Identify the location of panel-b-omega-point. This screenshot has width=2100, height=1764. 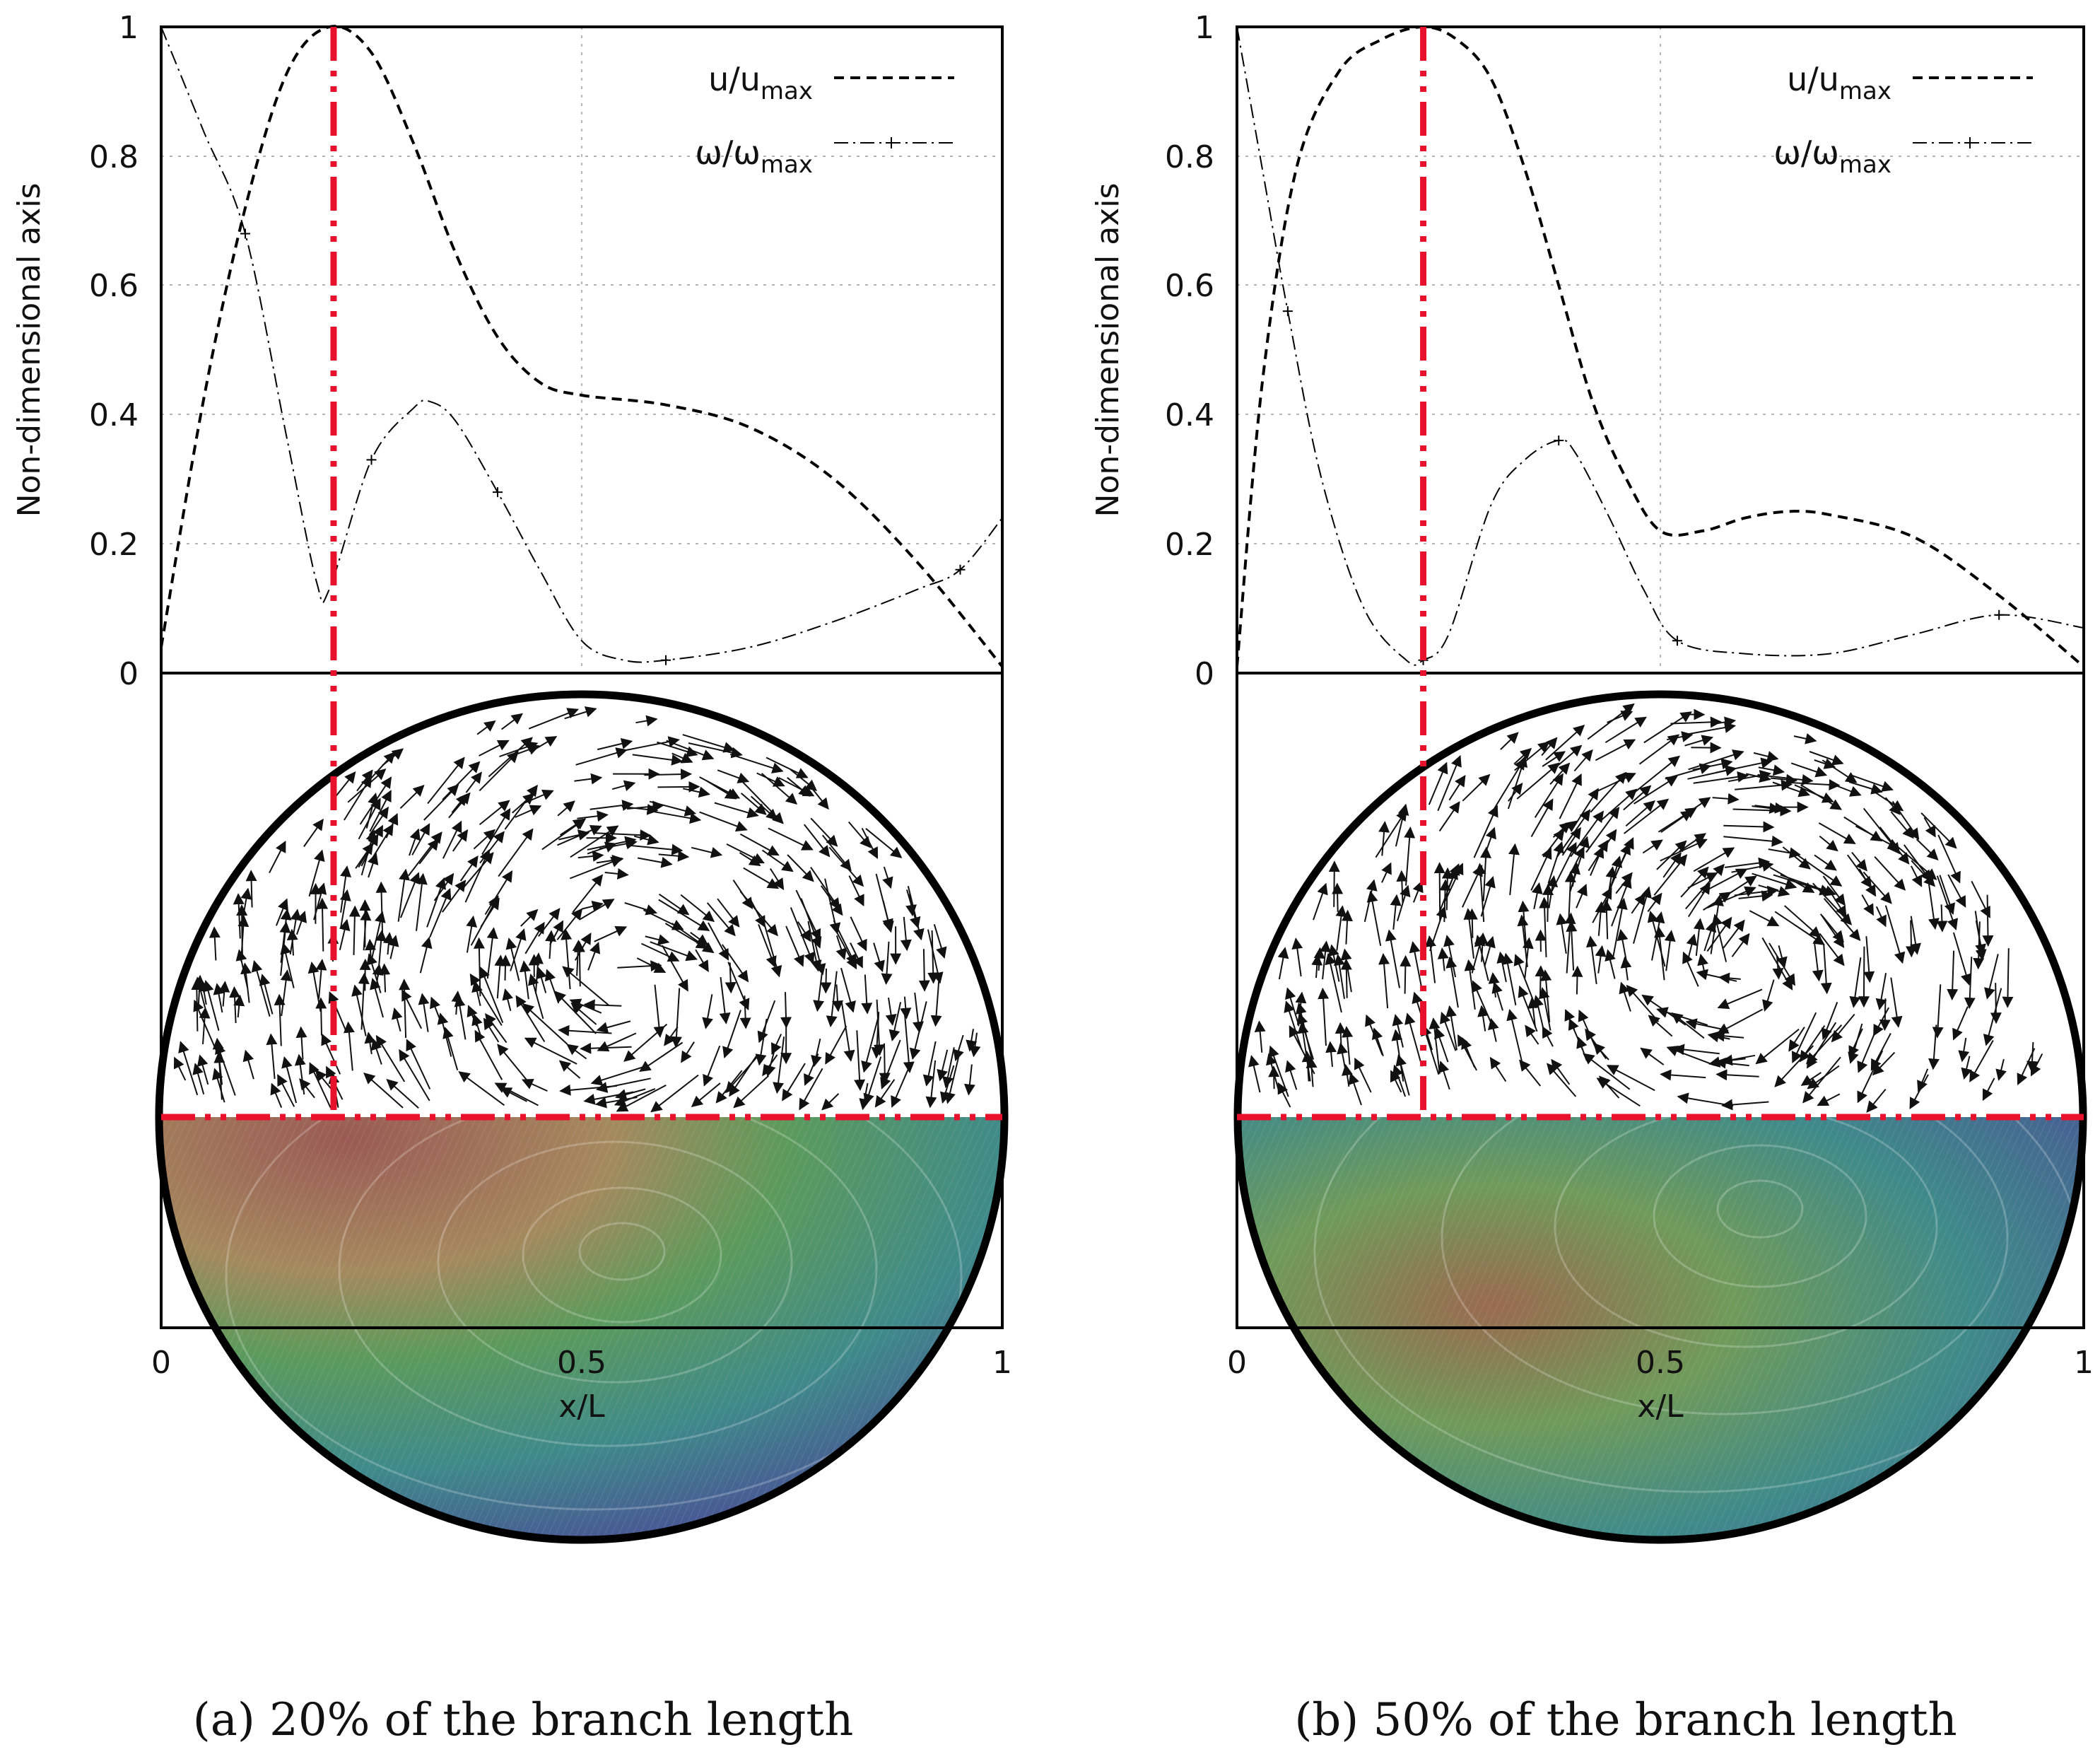
(1287, 311).